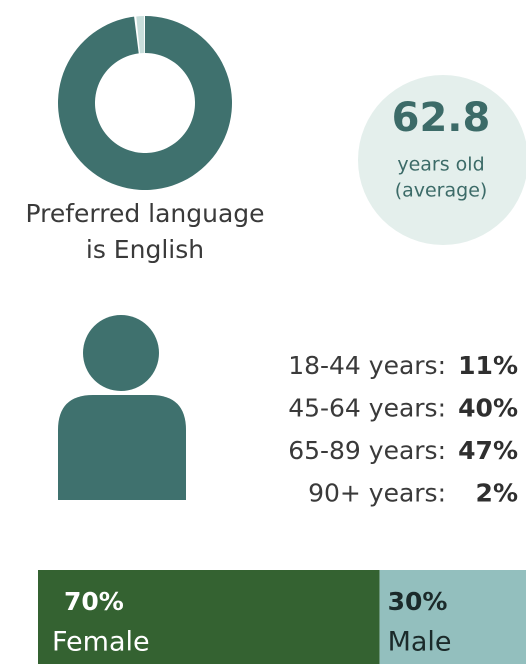 This screenshot has width=526, height=664. Describe the element at coordinates (94, 601) in the screenshot. I see `gender-percent: 70%` at that location.